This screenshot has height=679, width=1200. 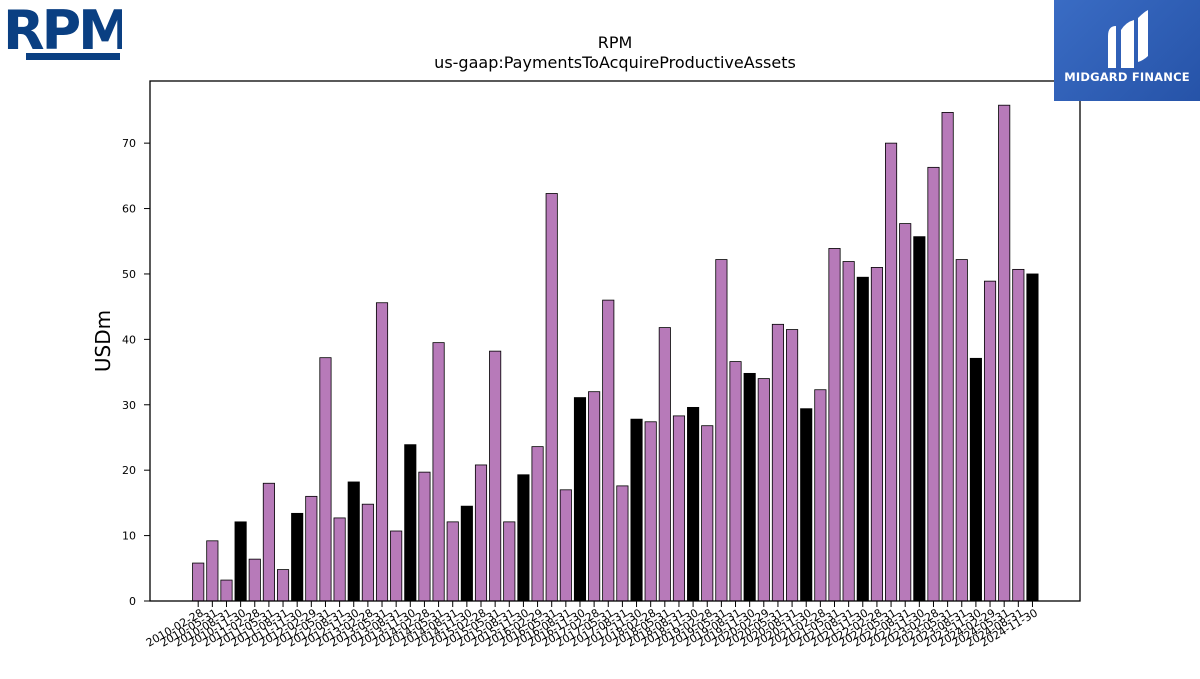 I want to click on y-tick-label-20: 20, so click(x=129, y=470).